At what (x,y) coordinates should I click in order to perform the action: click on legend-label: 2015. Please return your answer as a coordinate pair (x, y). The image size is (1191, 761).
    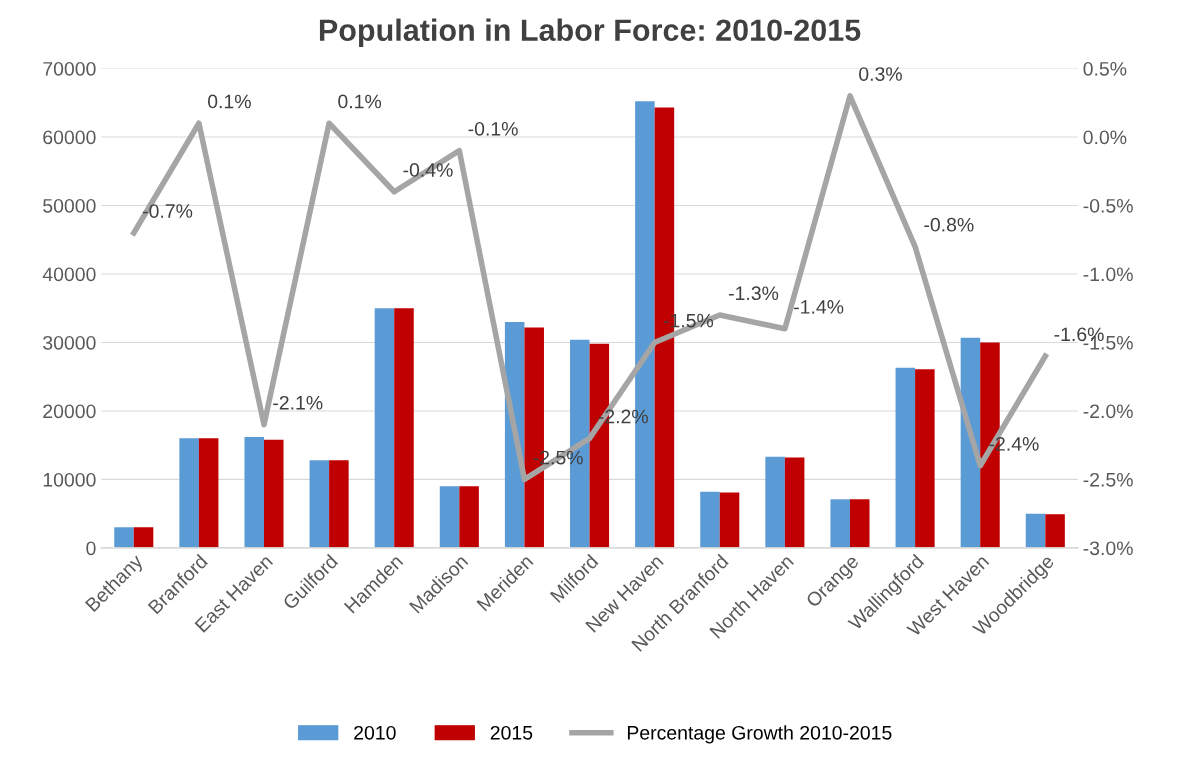
    Looking at the image, I should click on (511, 732).